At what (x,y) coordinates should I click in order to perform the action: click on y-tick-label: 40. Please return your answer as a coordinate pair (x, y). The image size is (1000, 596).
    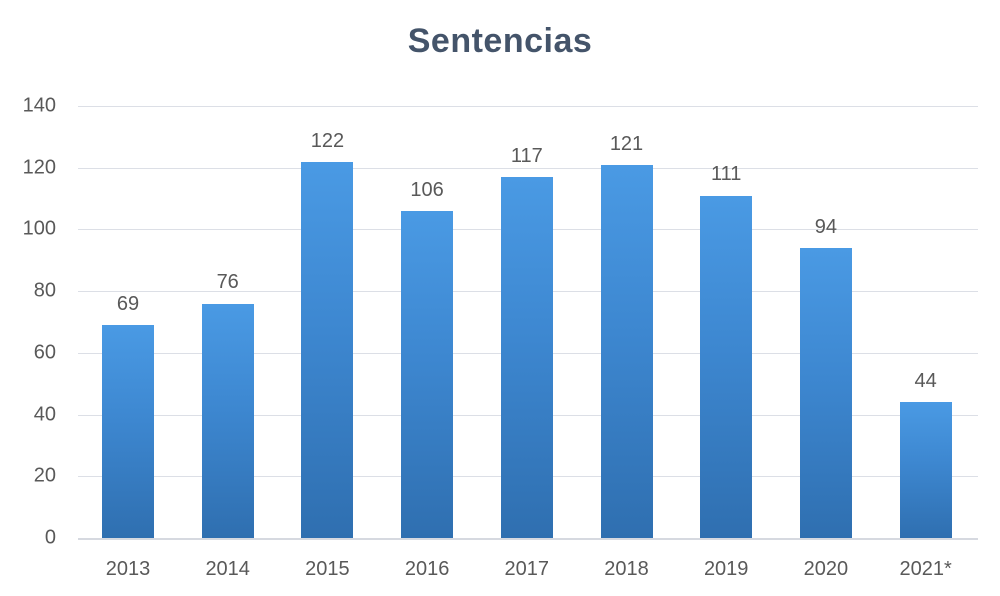
    Looking at the image, I should click on (44, 414).